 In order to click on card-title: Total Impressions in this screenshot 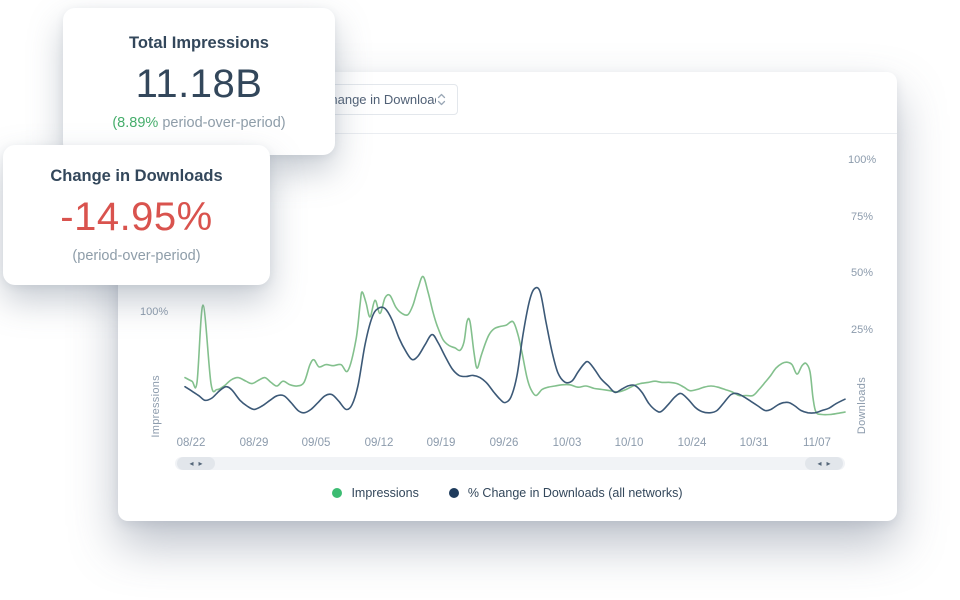, I will do `click(199, 43)`.